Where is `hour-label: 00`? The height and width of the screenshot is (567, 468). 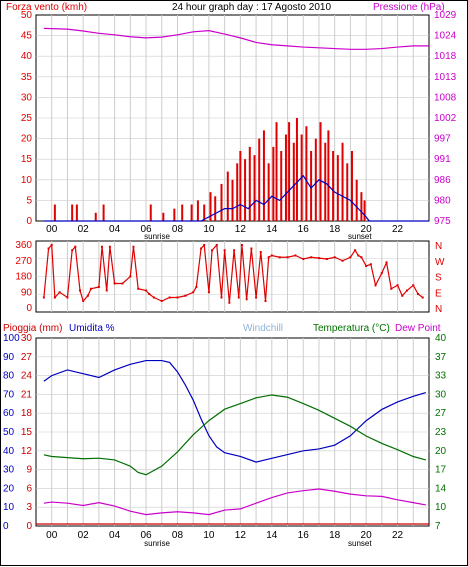 hour-label: 00 is located at coordinates (52, 535).